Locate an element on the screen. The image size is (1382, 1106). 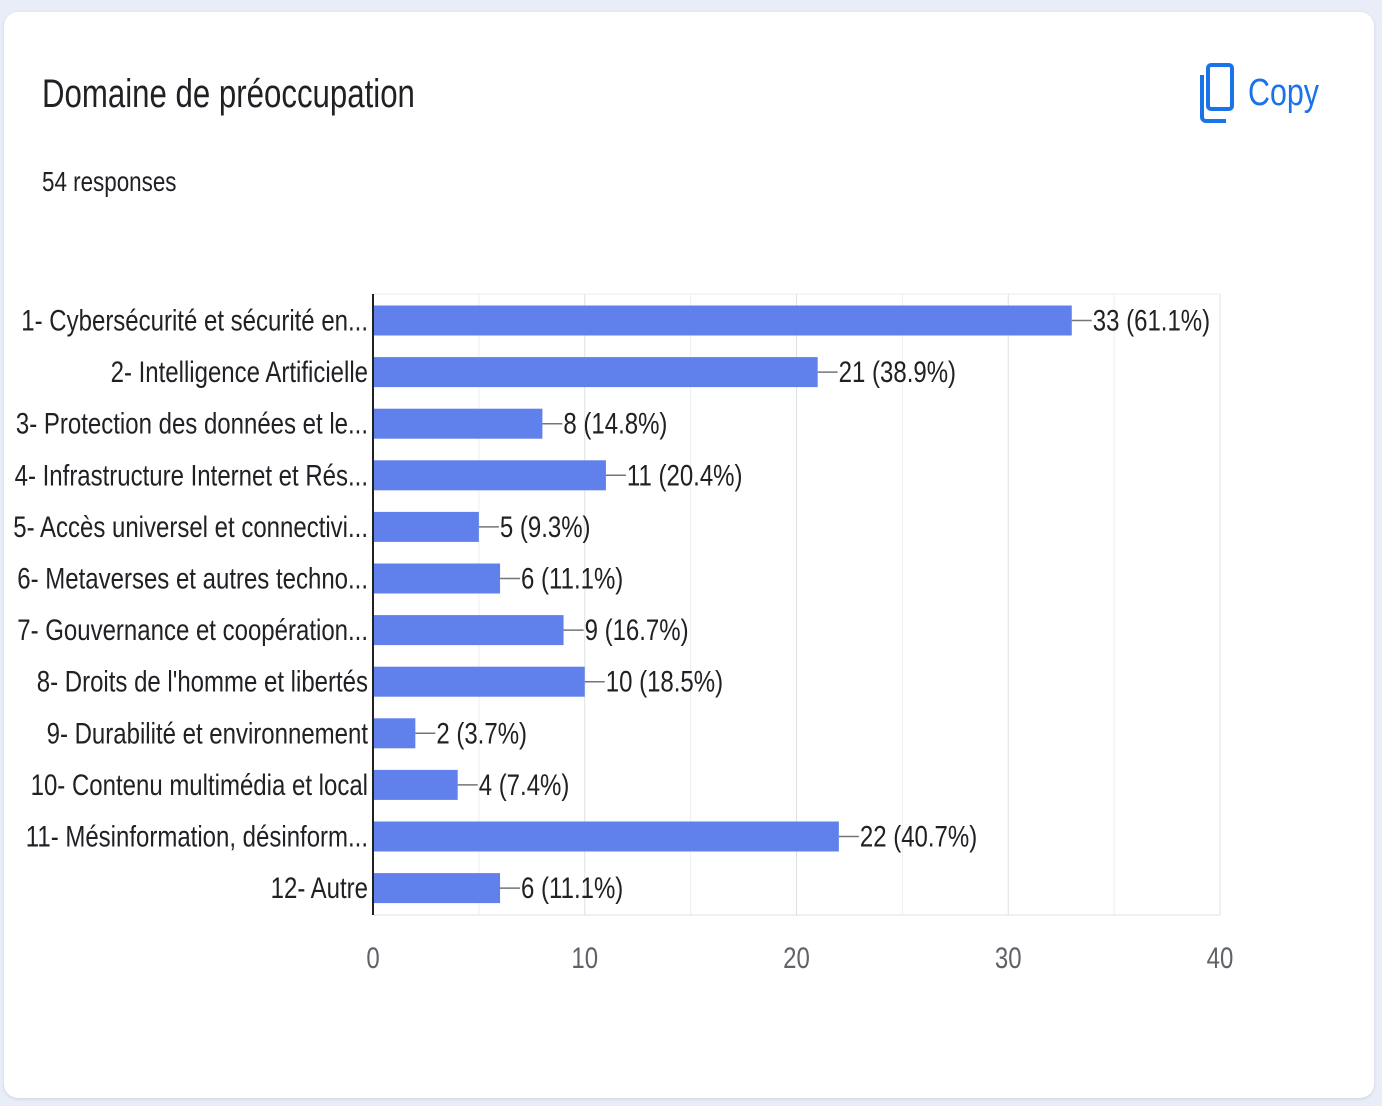
value-label: 11 (20.4%) is located at coordinates (685, 475).